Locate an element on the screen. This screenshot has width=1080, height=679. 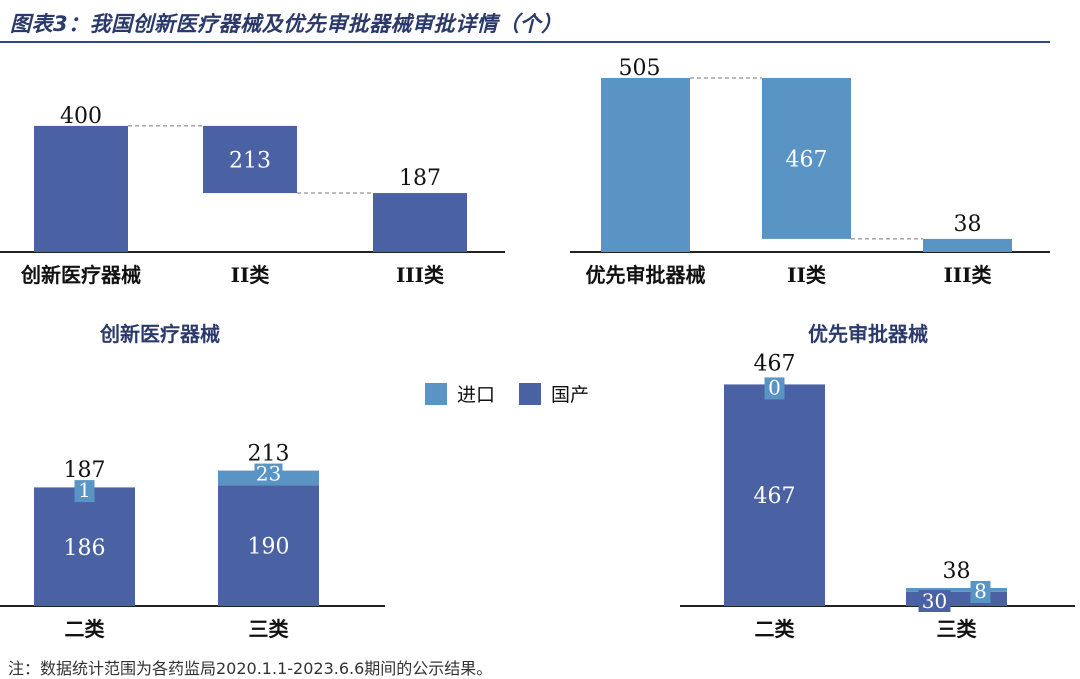
chart-waterfall-innovative: 400 213 187 创新医疗器械 II类 III类 is located at coordinates (252, 195).